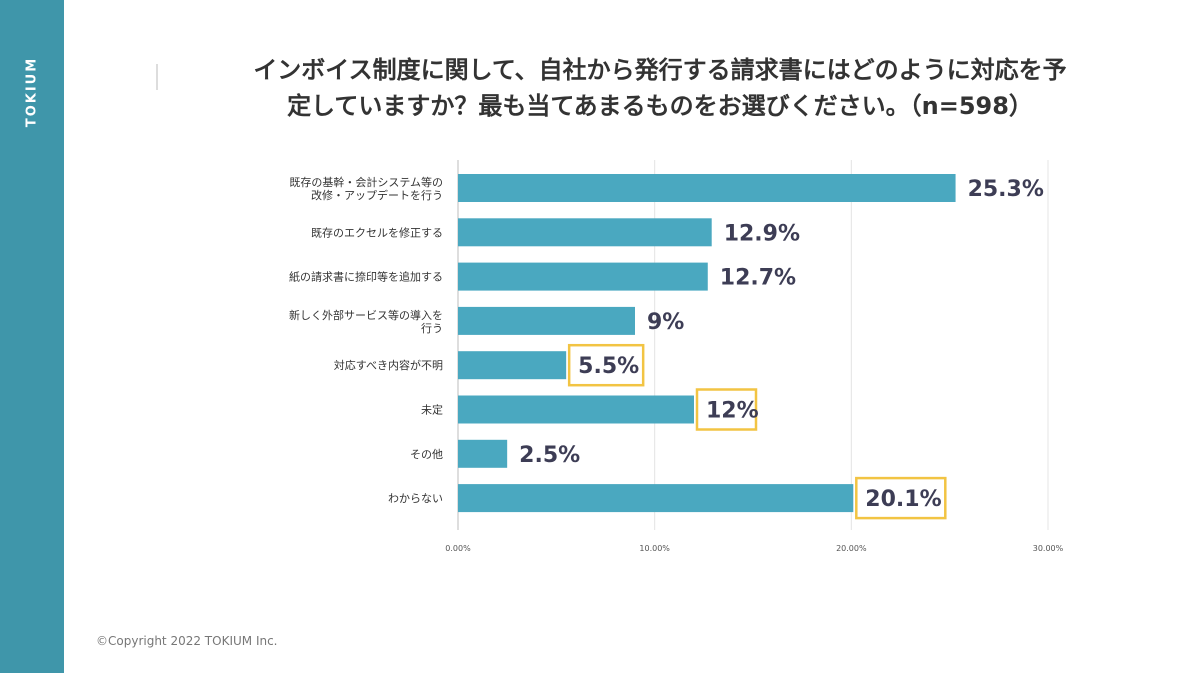  I want to click on category-label: 未定, so click(432, 410).